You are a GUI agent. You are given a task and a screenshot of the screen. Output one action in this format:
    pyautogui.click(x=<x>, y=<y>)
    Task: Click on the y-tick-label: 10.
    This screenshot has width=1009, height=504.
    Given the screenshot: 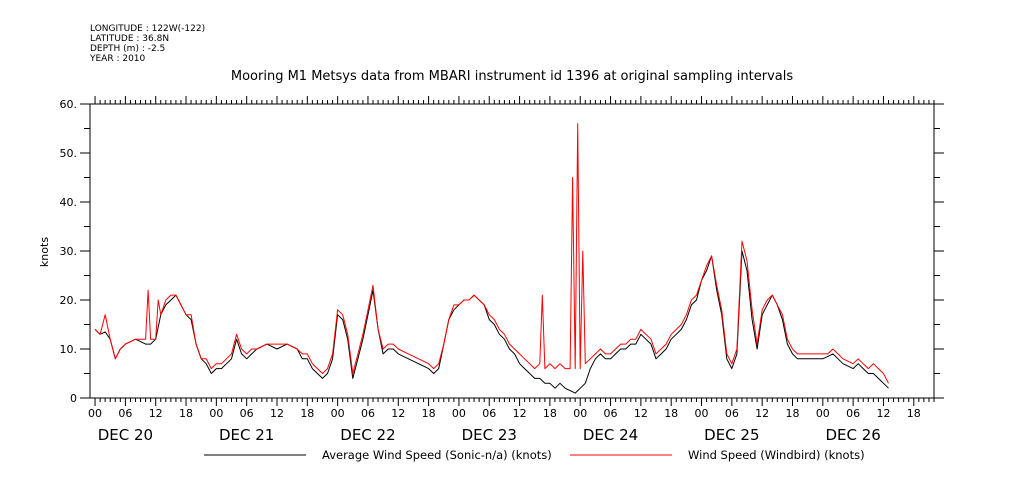 What is the action you would take?
    pyautogui.click(x=69, y=349)
    